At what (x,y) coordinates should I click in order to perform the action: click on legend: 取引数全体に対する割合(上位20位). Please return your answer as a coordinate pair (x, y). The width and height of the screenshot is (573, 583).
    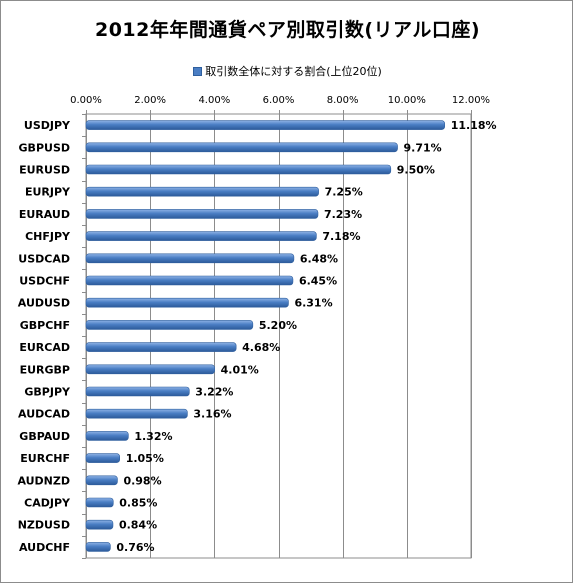
    Looking at the image, I should click on (287, 71).